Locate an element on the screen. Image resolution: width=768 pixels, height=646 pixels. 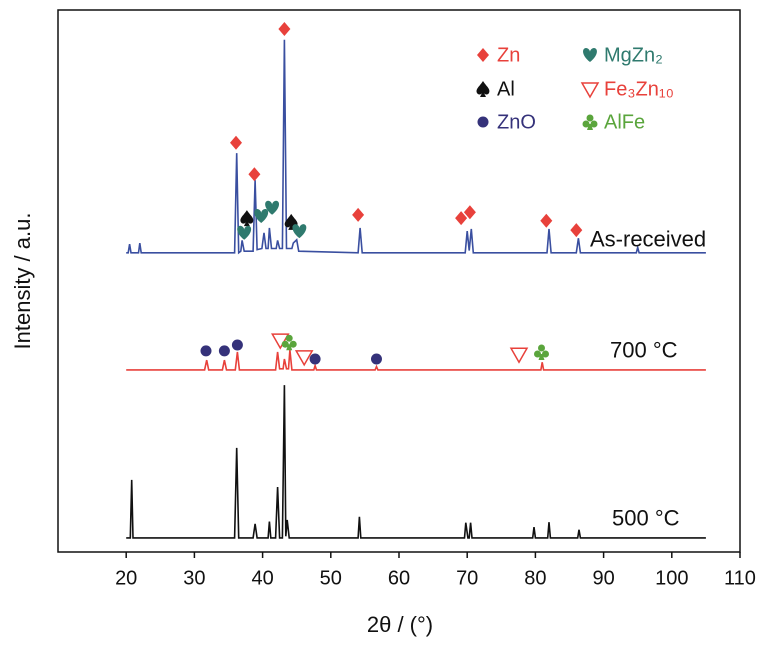
legend-label: Fe₃Zn₁₀ is located at coordinates (639, 89).